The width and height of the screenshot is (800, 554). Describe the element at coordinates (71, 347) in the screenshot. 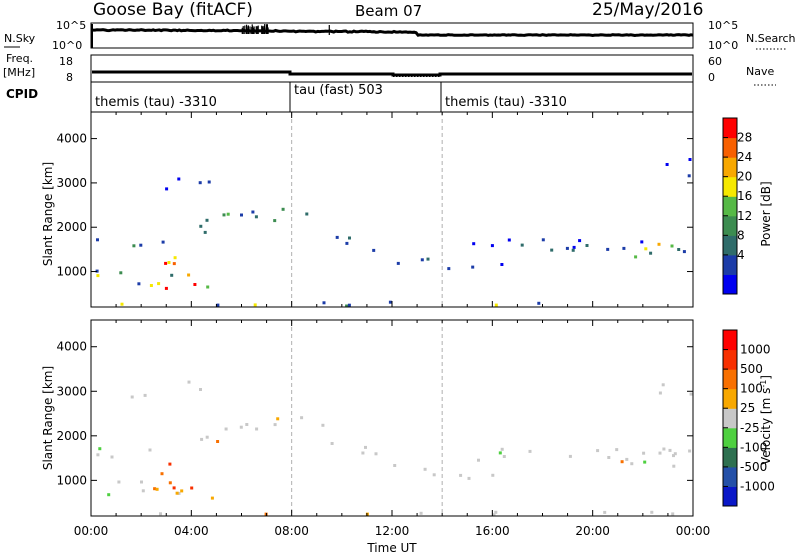

I see `y-tick-label: 4000` at that location.